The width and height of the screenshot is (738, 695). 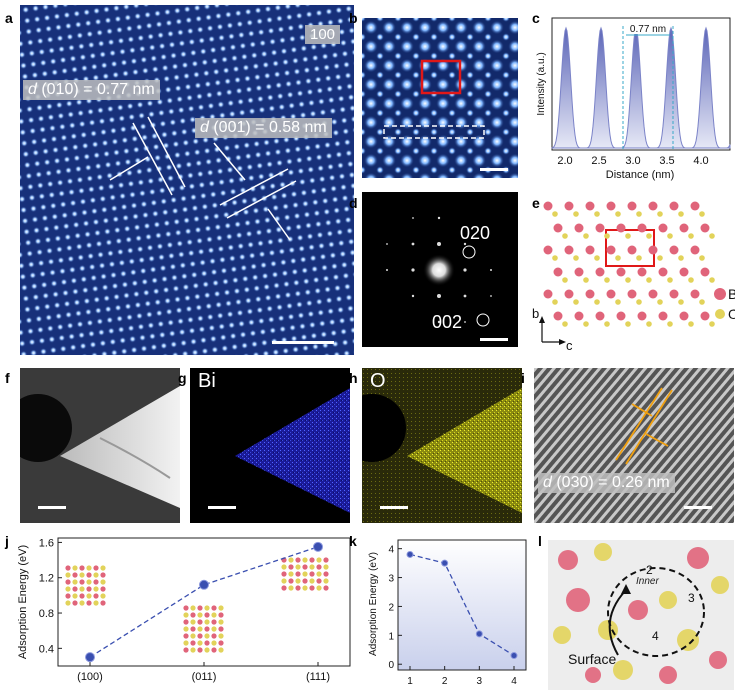 I want to click on panel-i-hrtem-fringes: d (030) = 0.26 nm, so click(x=634, y=445).